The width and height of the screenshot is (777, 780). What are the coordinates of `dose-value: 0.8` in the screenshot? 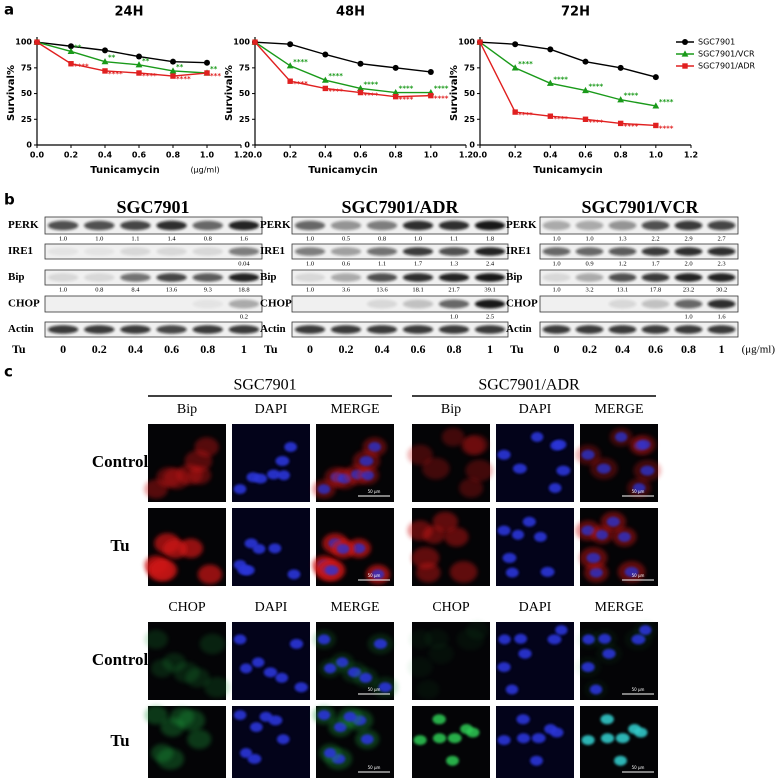 It's located at (207, 349).